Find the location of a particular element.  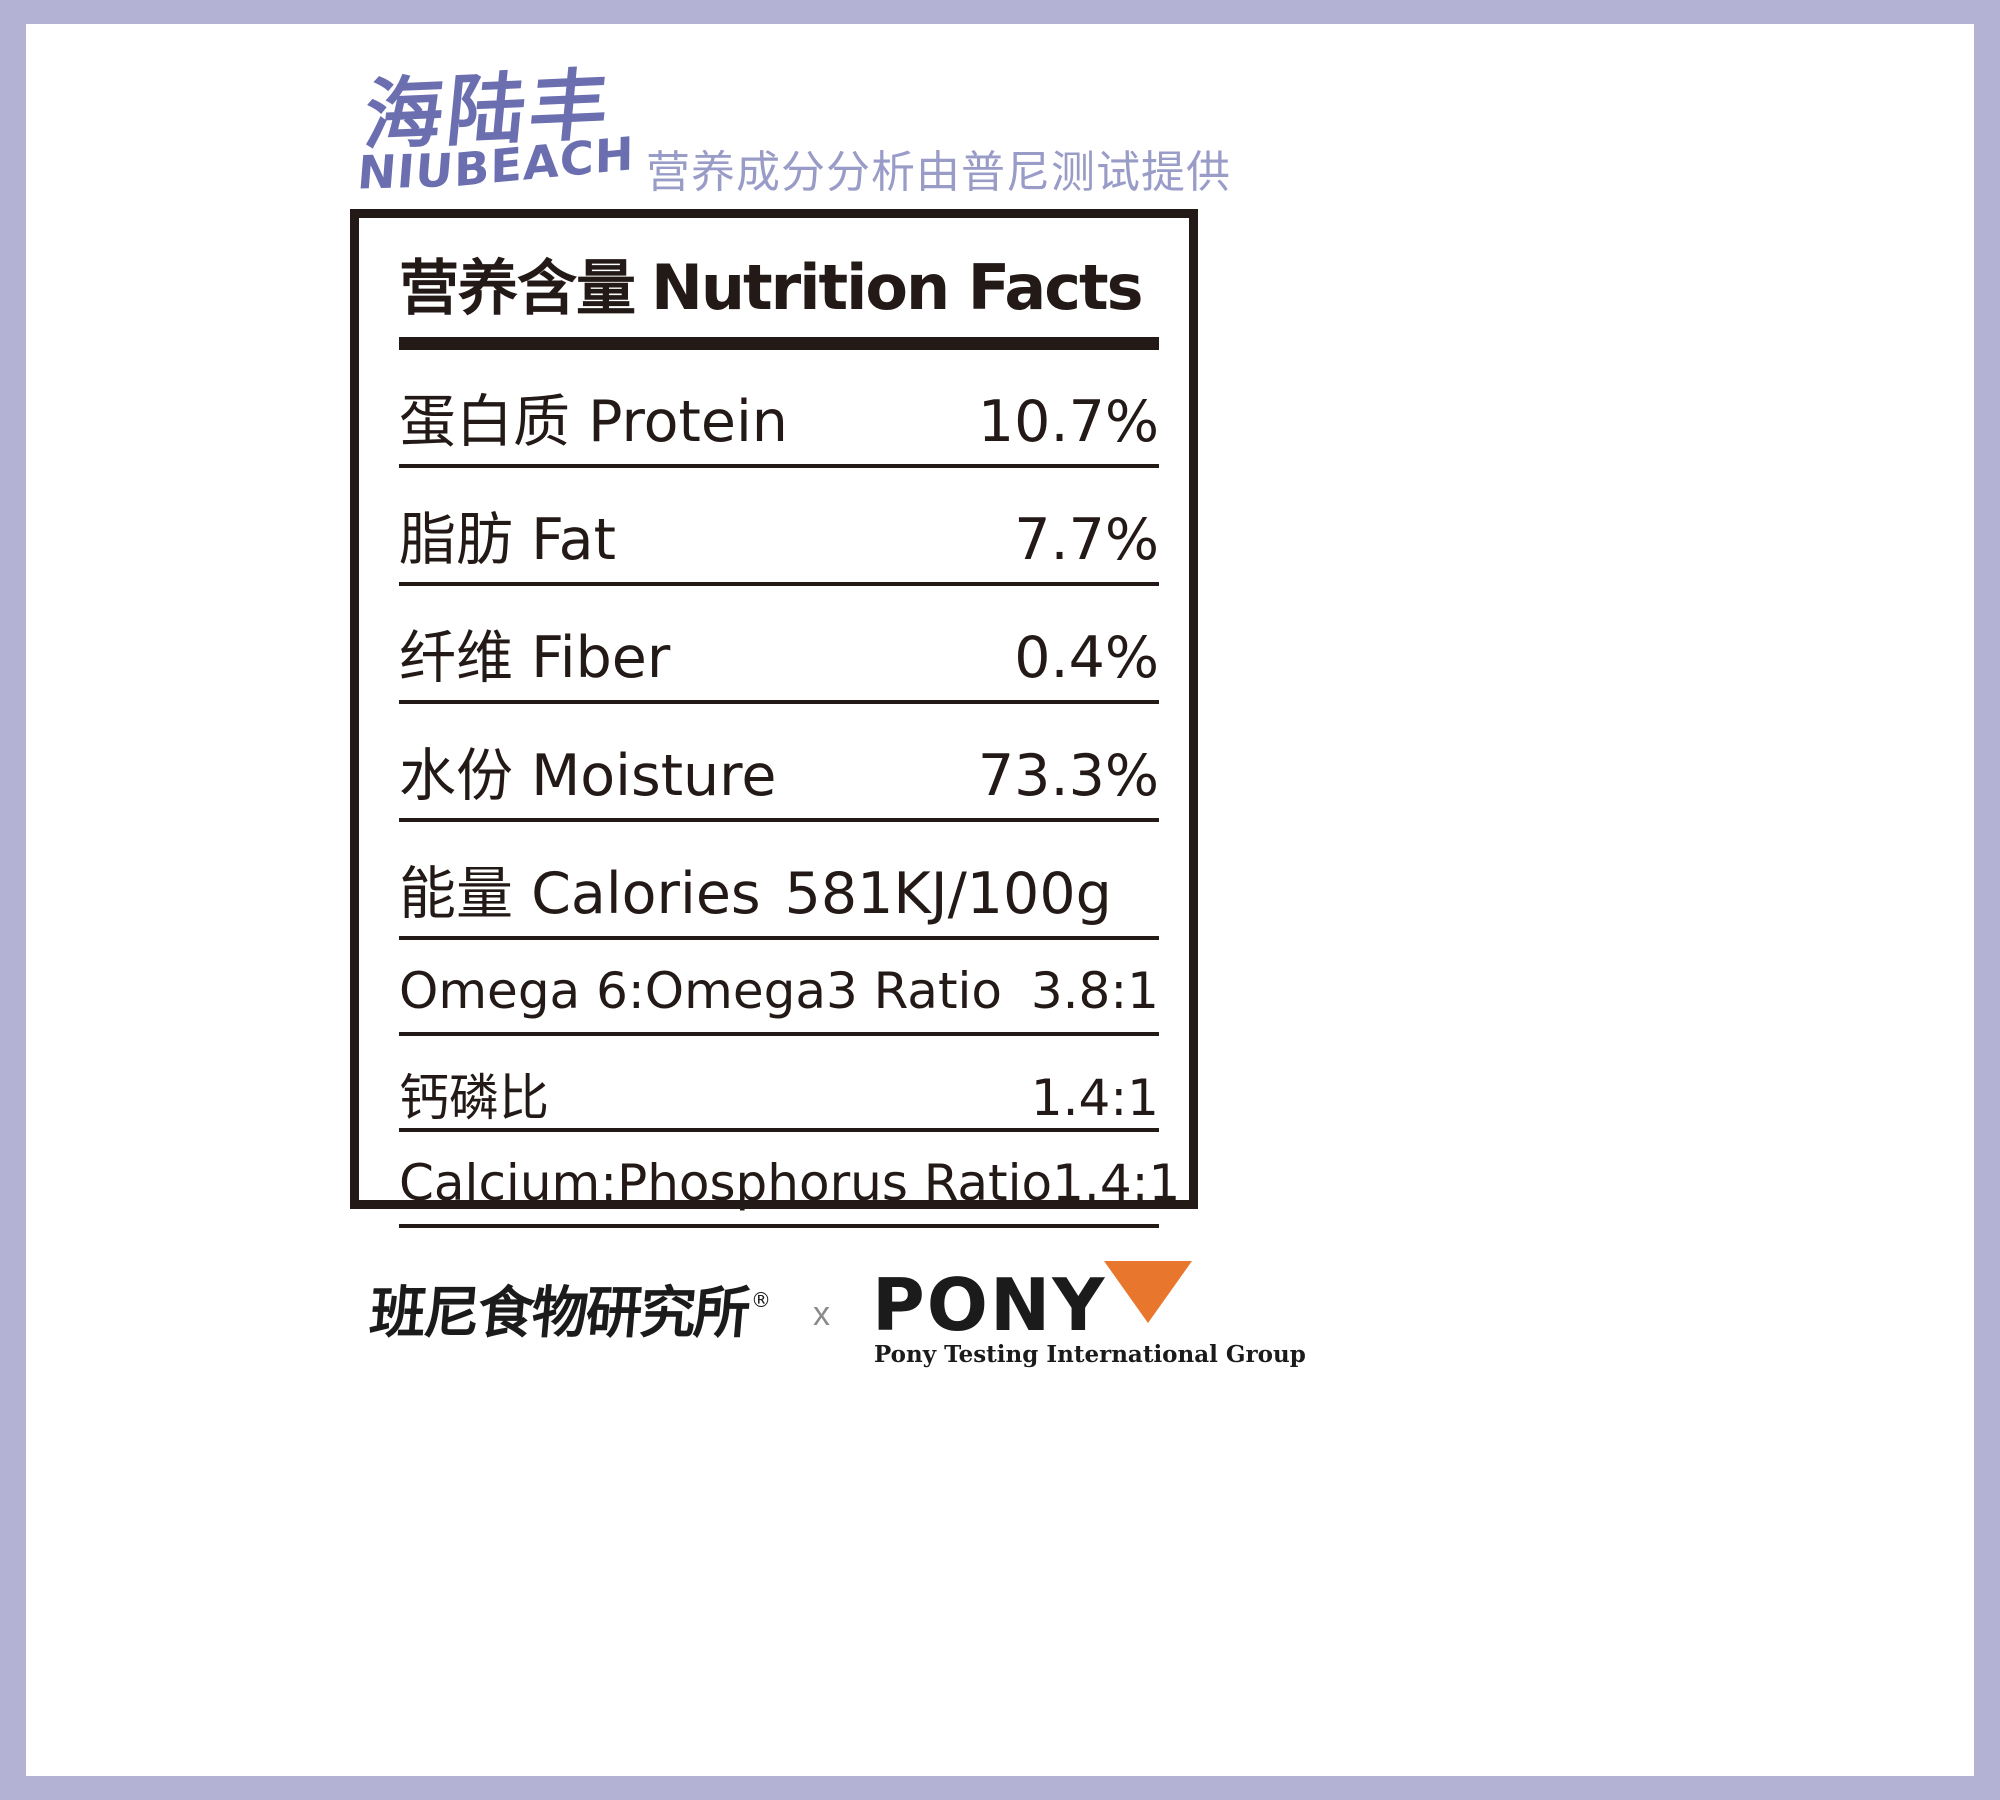

header: 海陆丰 NIUBEACH 营养成分分析由普尼测试提供 is located at coordinates (1000, 124).